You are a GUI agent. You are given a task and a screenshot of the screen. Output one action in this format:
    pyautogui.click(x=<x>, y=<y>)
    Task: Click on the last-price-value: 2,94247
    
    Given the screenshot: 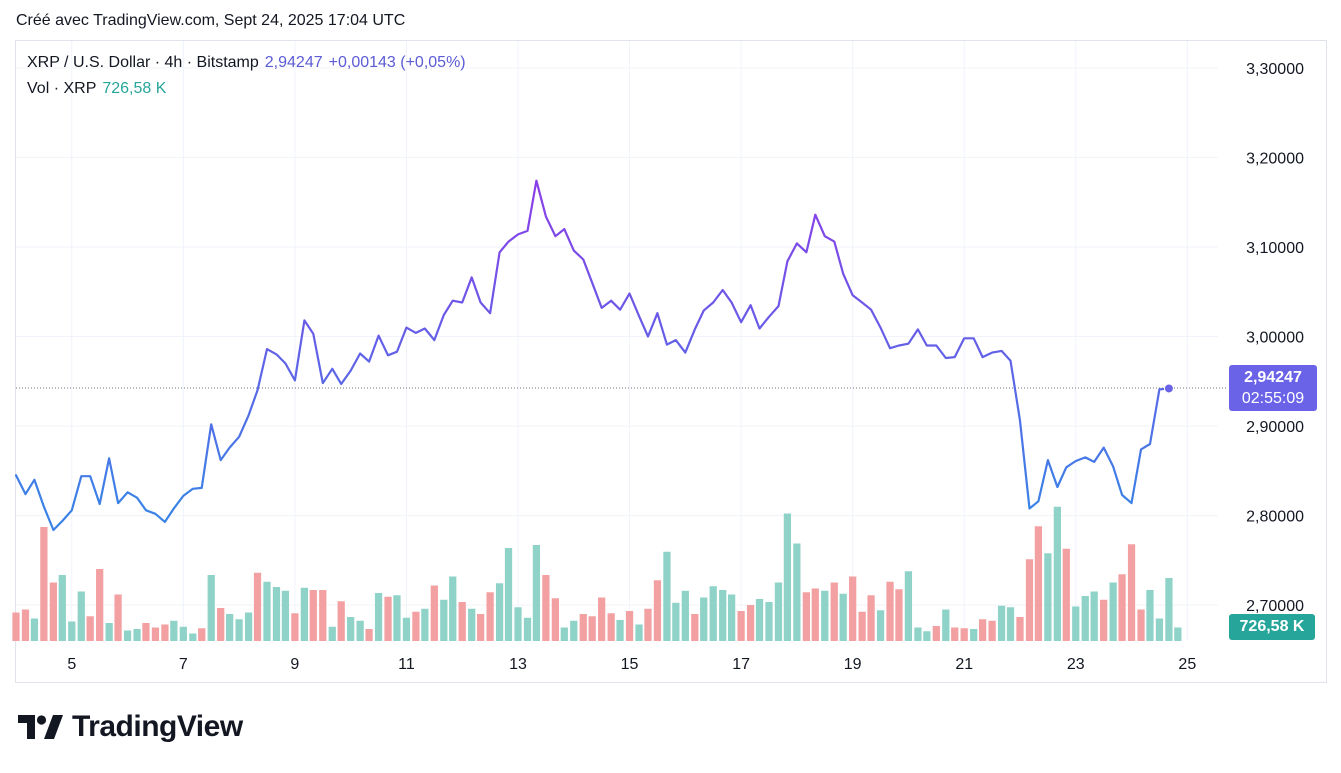 What is the action you would take?
    pyautogui.click(x=1273, y=377)
    